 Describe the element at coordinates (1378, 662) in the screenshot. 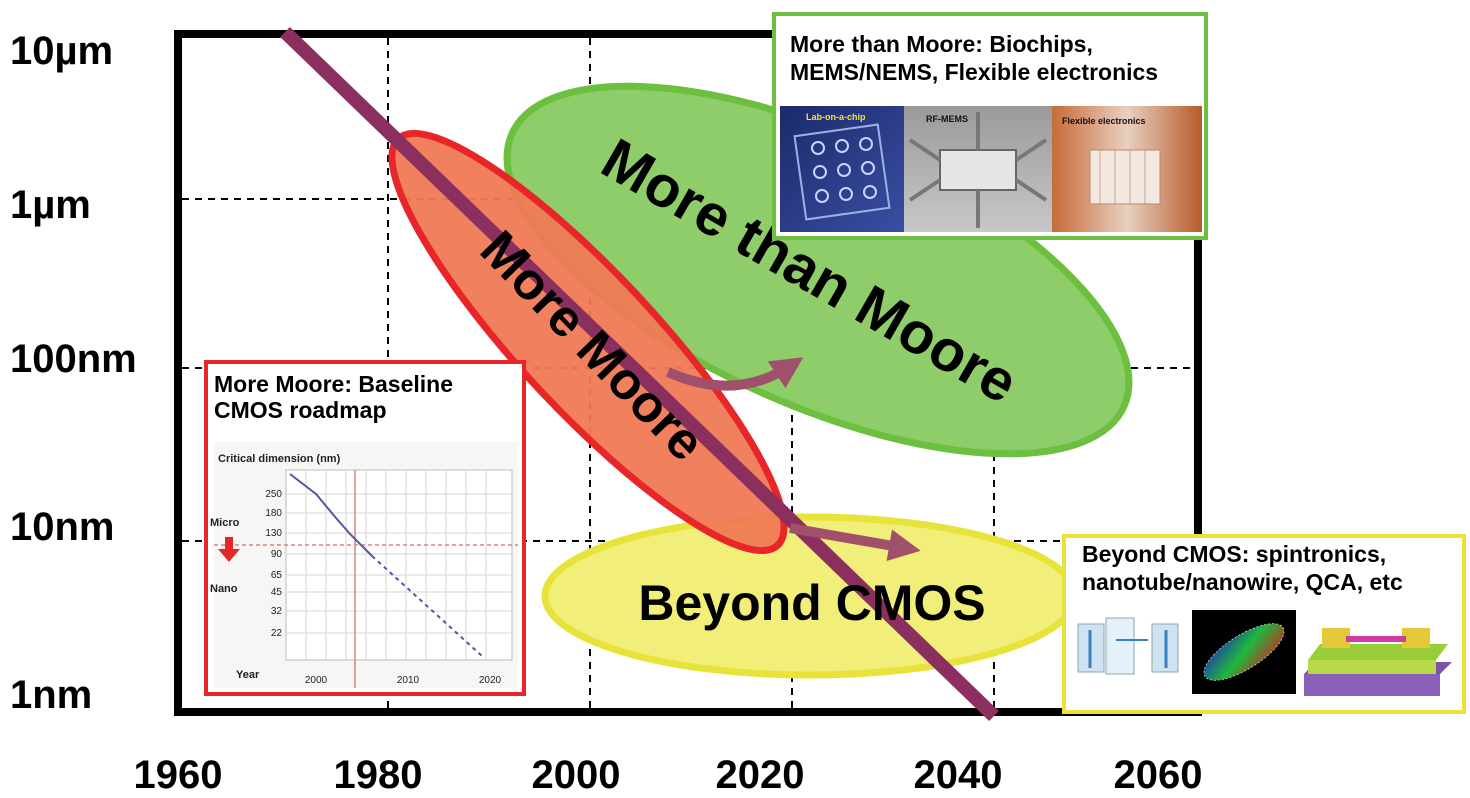

I see `nanowire-fet-image` at that location.